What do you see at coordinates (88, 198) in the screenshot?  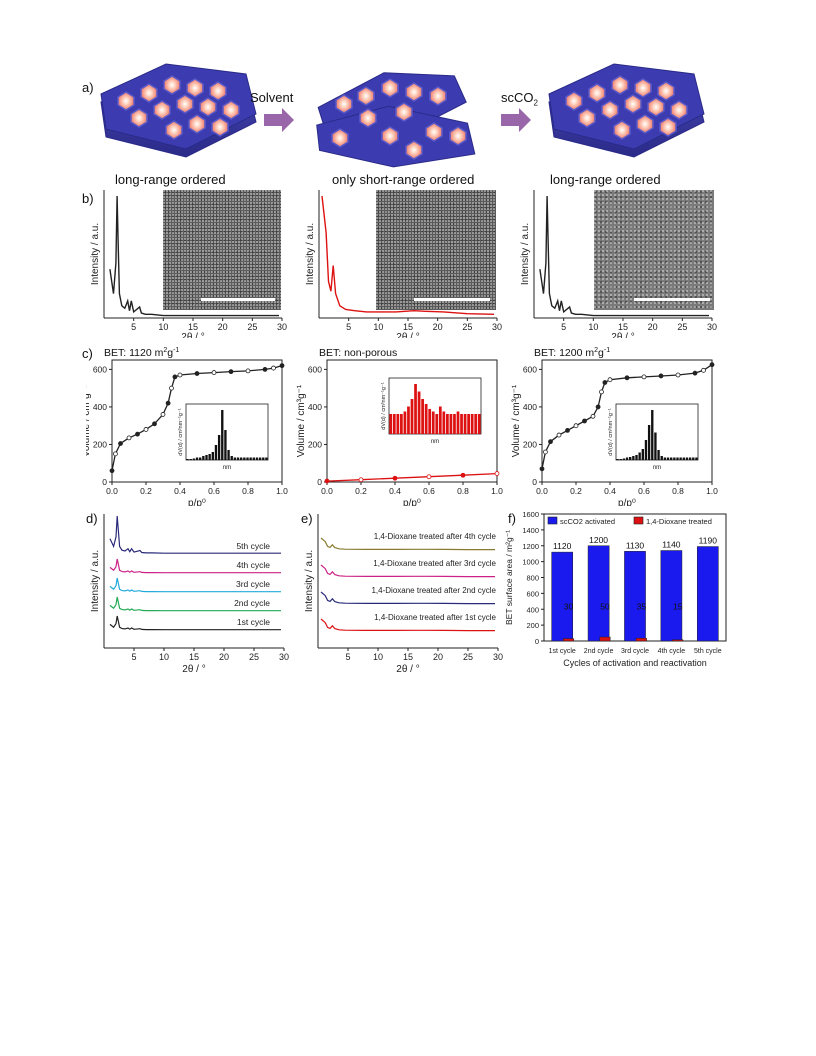 I see `panel-label-b: b)` at bounding box center [88, 198].